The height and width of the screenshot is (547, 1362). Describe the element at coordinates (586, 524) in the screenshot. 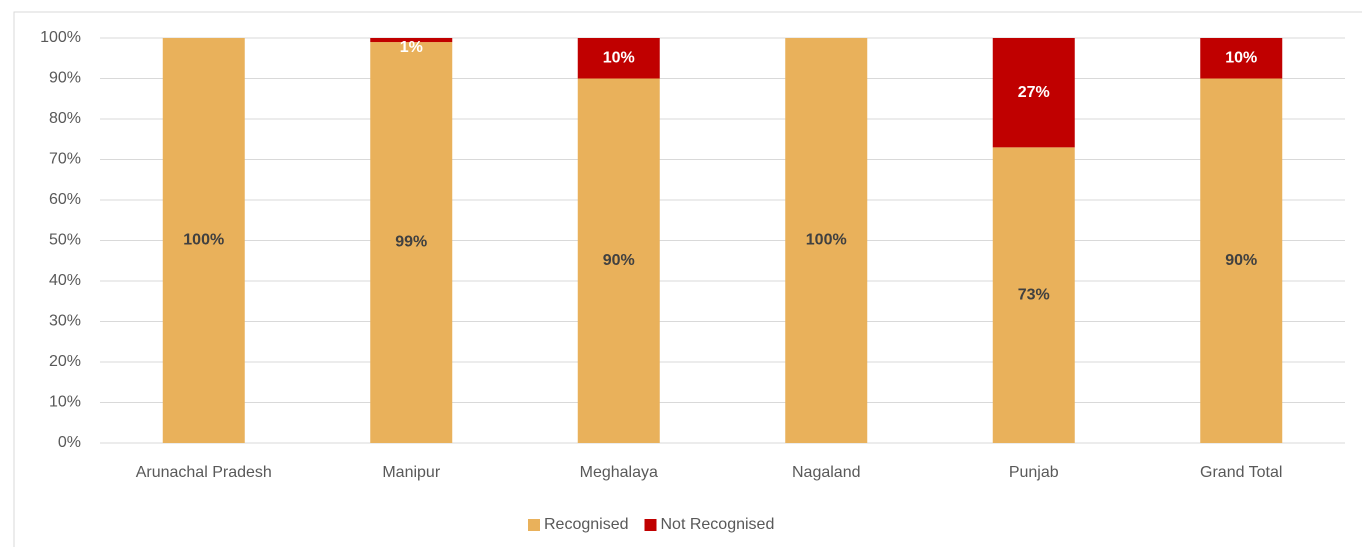

I see `legend-label: Recognised` at that location.